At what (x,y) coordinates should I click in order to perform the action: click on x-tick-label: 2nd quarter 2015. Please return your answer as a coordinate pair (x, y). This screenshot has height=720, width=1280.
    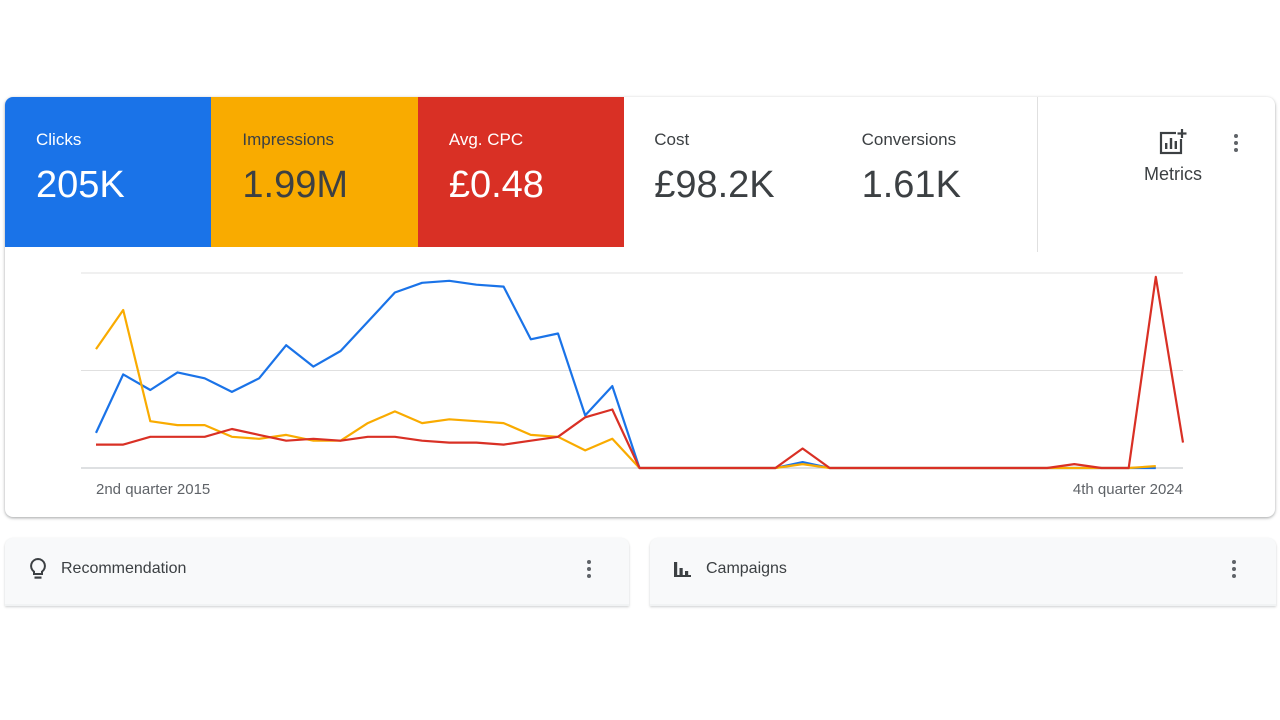
    Looking at the image, I should click on (153, 489).